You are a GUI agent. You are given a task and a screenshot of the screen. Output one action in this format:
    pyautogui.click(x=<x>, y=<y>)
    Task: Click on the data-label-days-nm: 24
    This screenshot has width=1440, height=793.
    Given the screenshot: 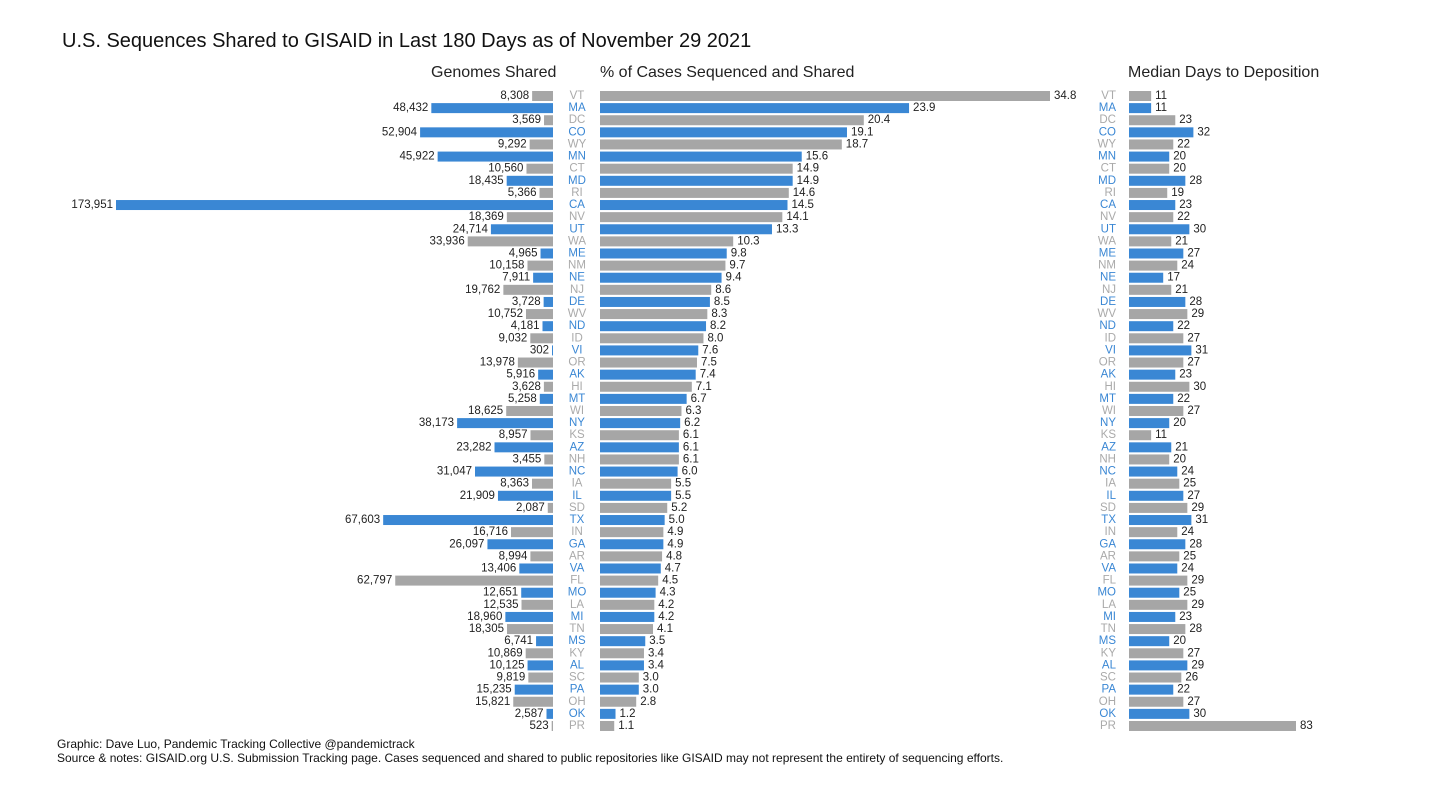 What is the action you would take?
    pyautogui.click(x=1187, y=266)
    